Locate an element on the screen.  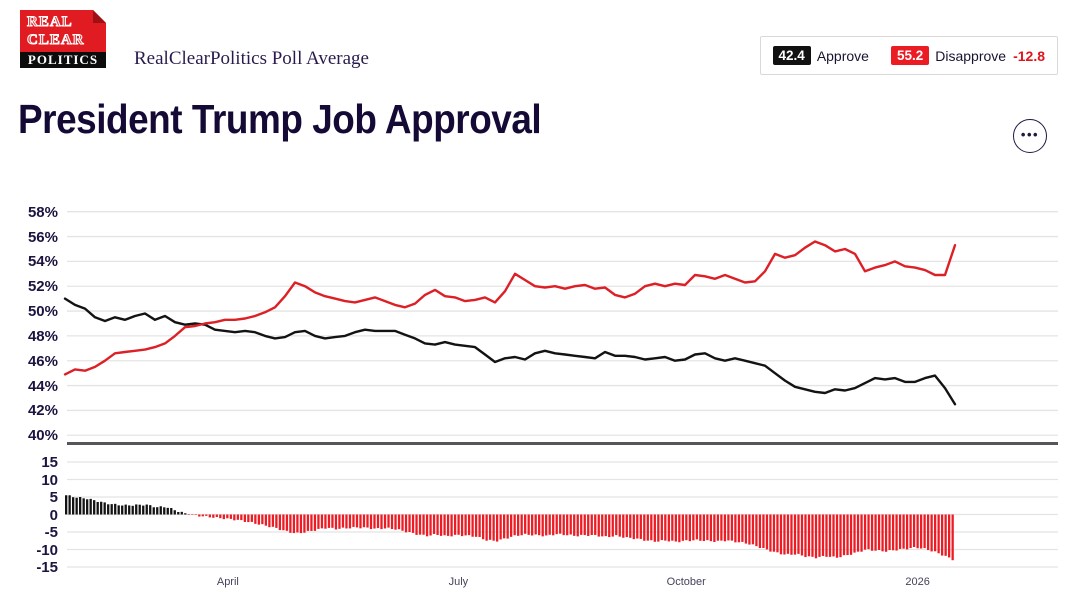
chart-separator is located at coordinates (562, 443).